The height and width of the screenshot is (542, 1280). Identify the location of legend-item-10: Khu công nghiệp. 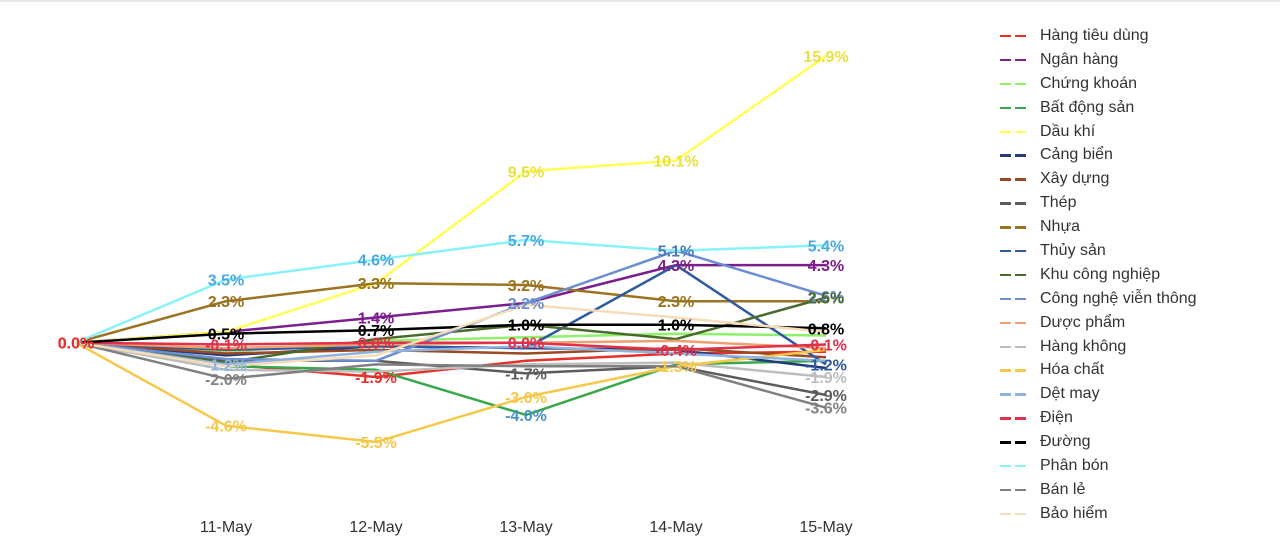
(1135, 275).